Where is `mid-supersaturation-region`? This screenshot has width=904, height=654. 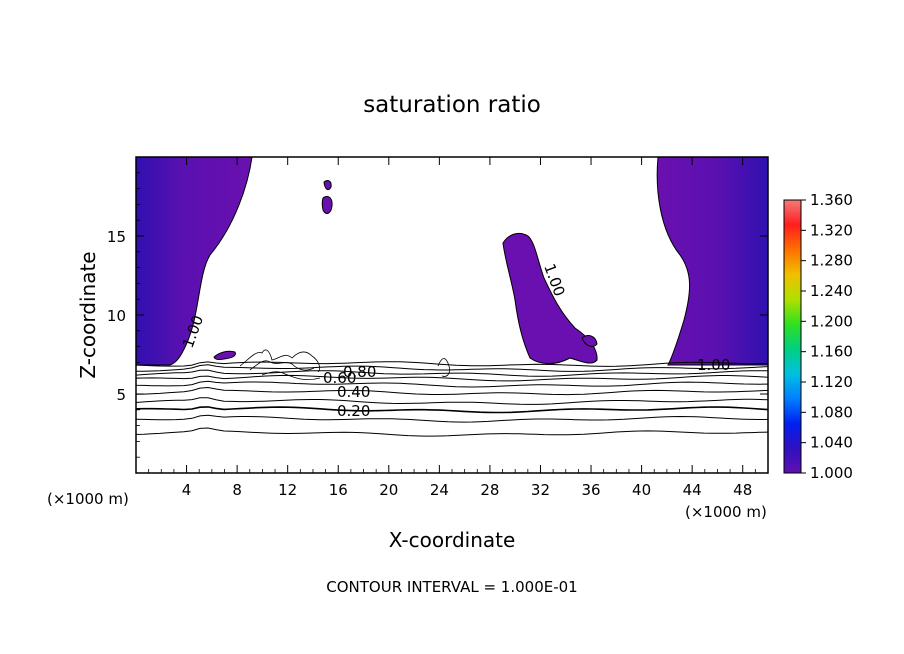
mid-supersaturation-region is located at coordinates (550, 298).